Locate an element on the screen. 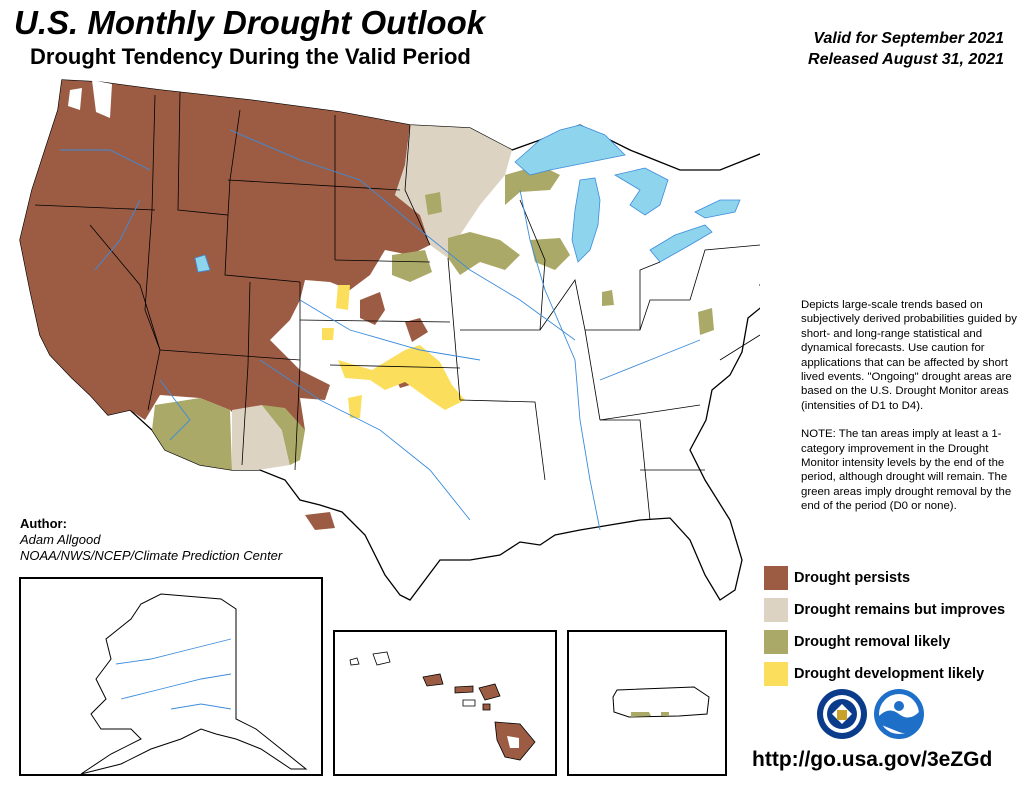 The width and height of the screenshot is (1024, 791). map-subtitle: Drought Tendency During the Valid Period is located at coordinates (250, 56).